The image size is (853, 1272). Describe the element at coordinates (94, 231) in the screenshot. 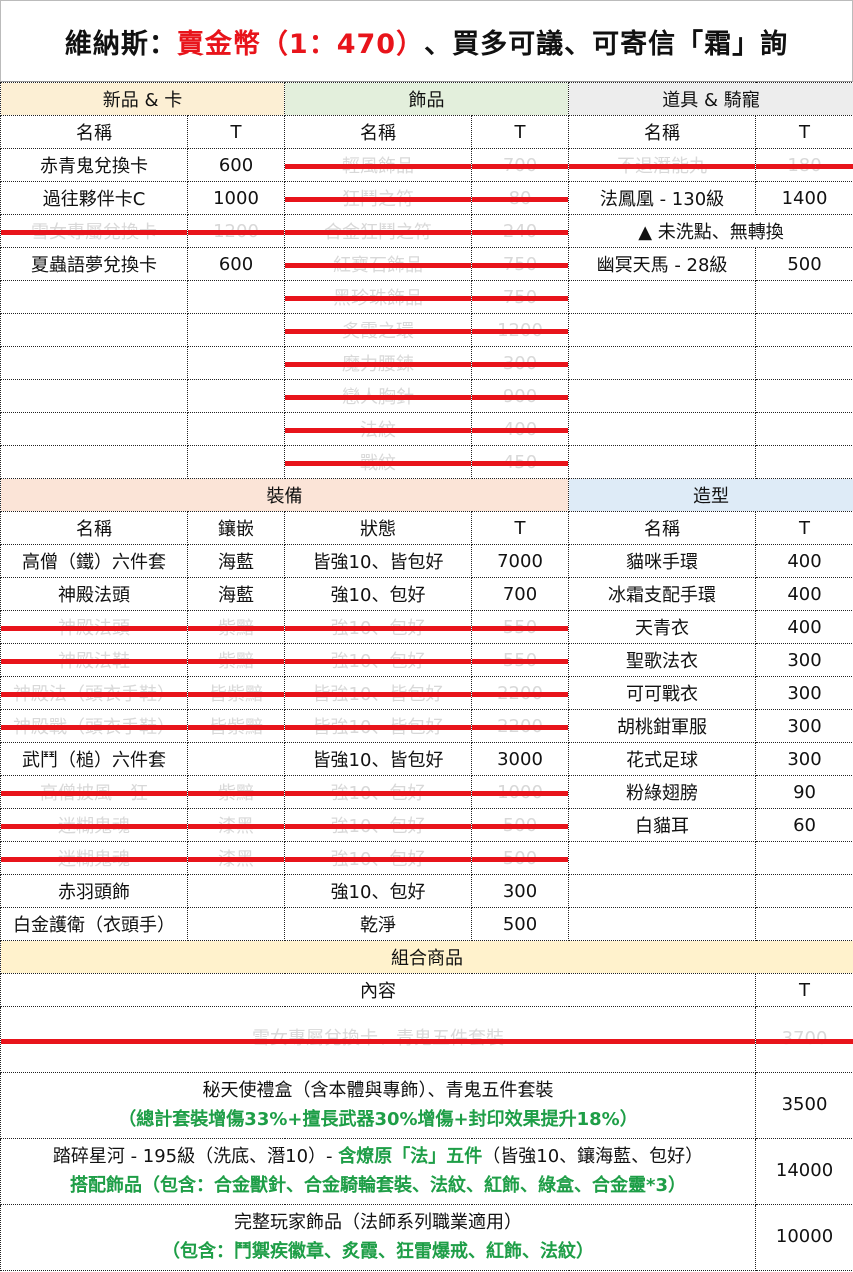

I see `item-name: 雪女專屬兌換卡` at that location.